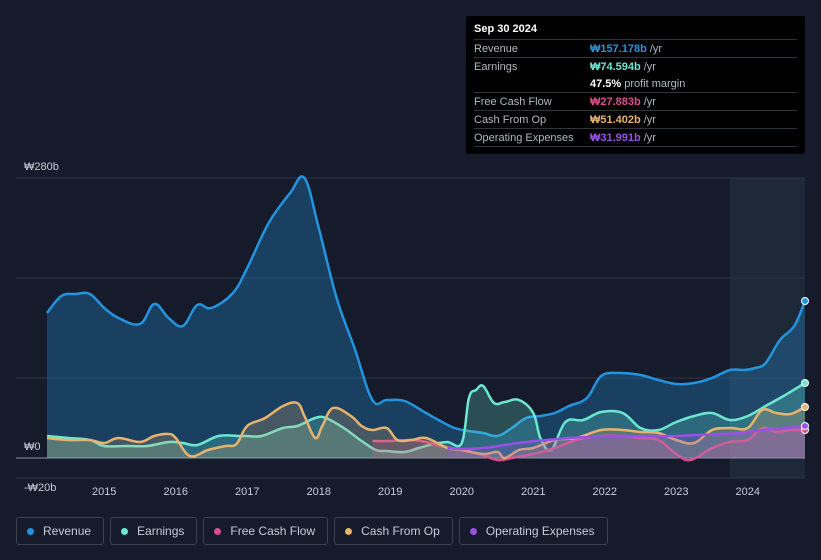  I want to click on y-tick-label: ₩0, so click(32, 447).